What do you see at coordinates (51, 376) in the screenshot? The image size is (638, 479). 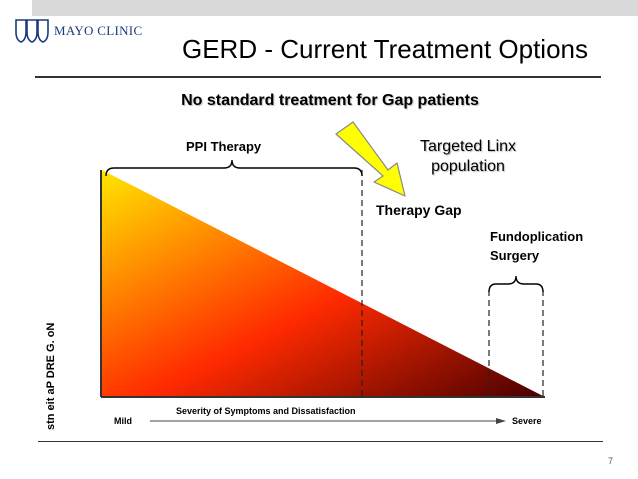 I see `y-axis-title: stn eit aP DRE G. oN` at bounding box center [51, 376].